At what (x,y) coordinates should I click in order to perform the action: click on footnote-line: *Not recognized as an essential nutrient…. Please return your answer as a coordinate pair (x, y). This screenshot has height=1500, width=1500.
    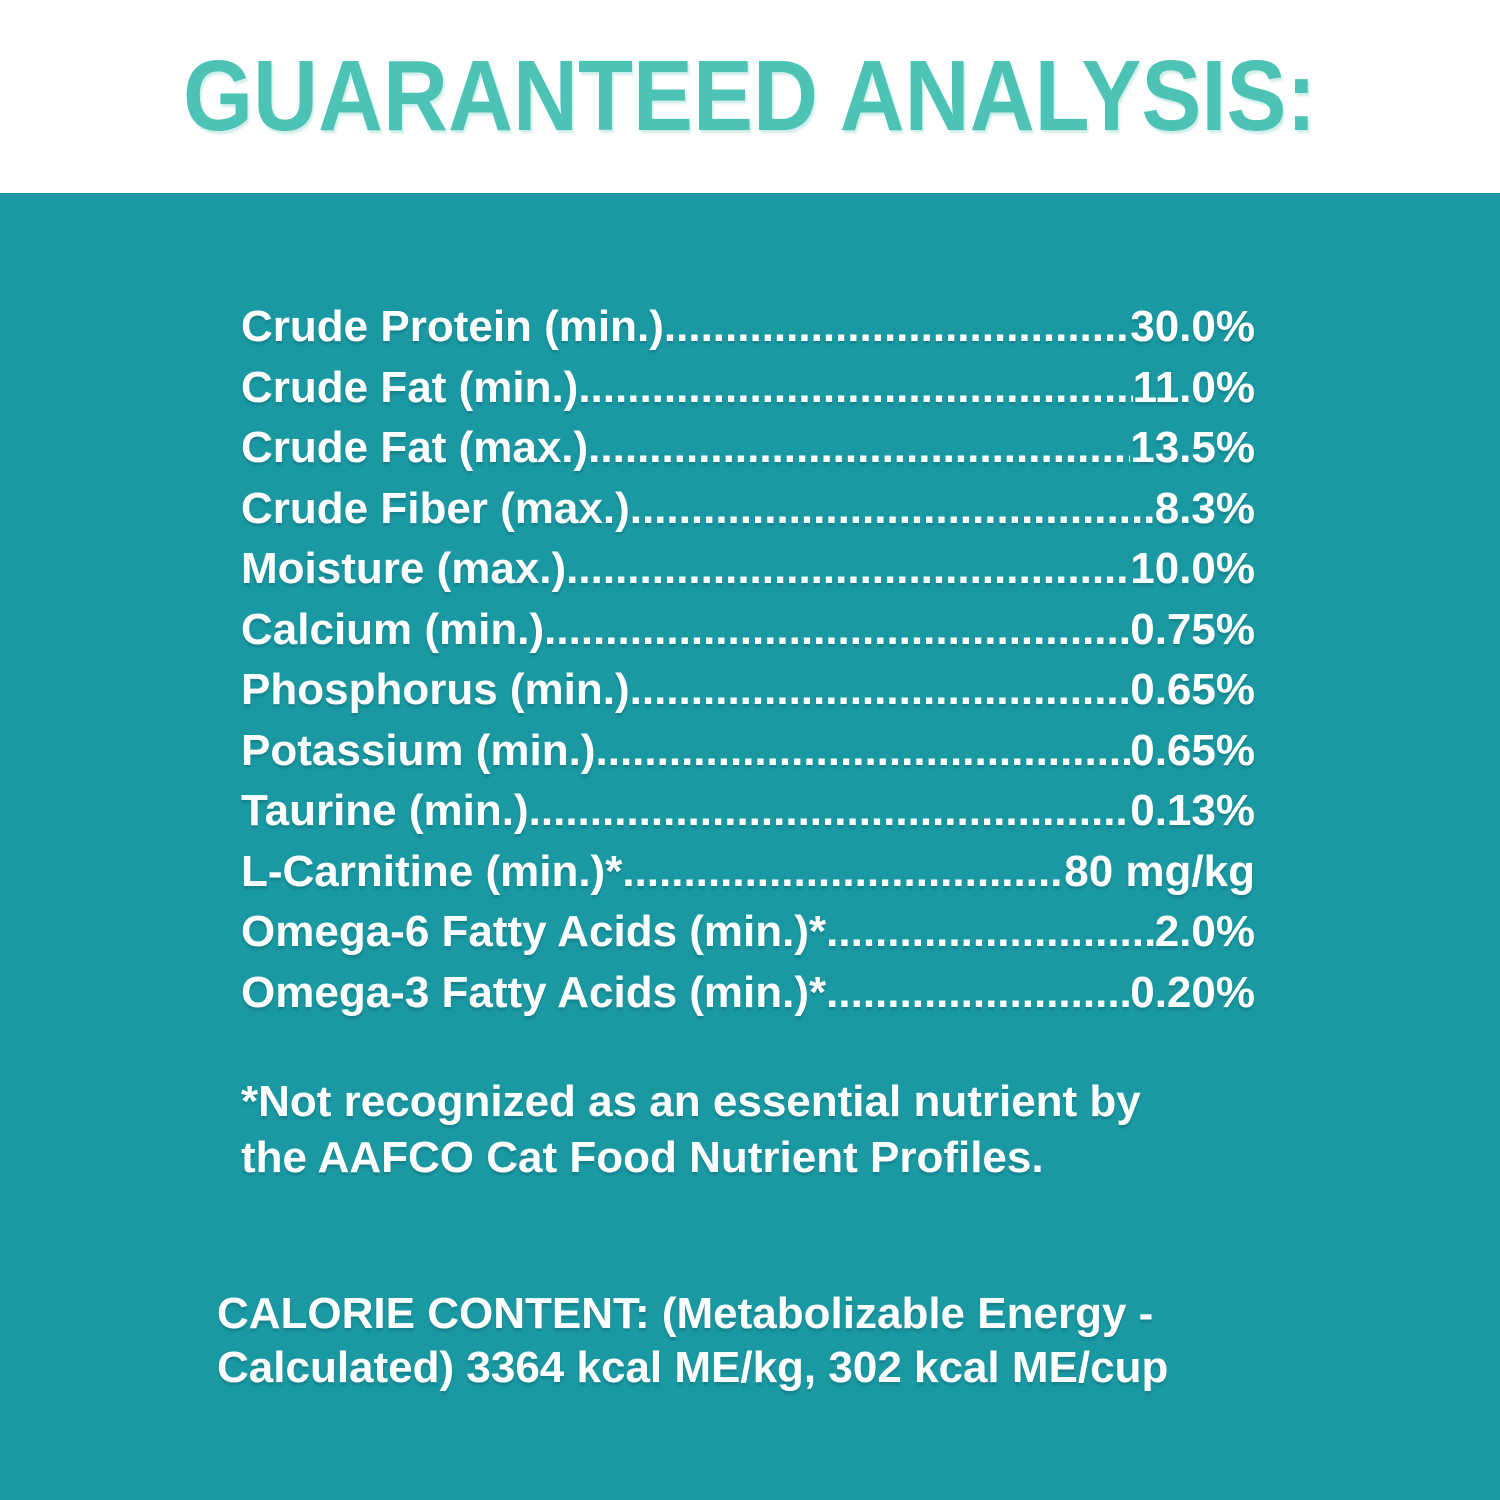
    Looking at the image, I should click on (691, 1101).